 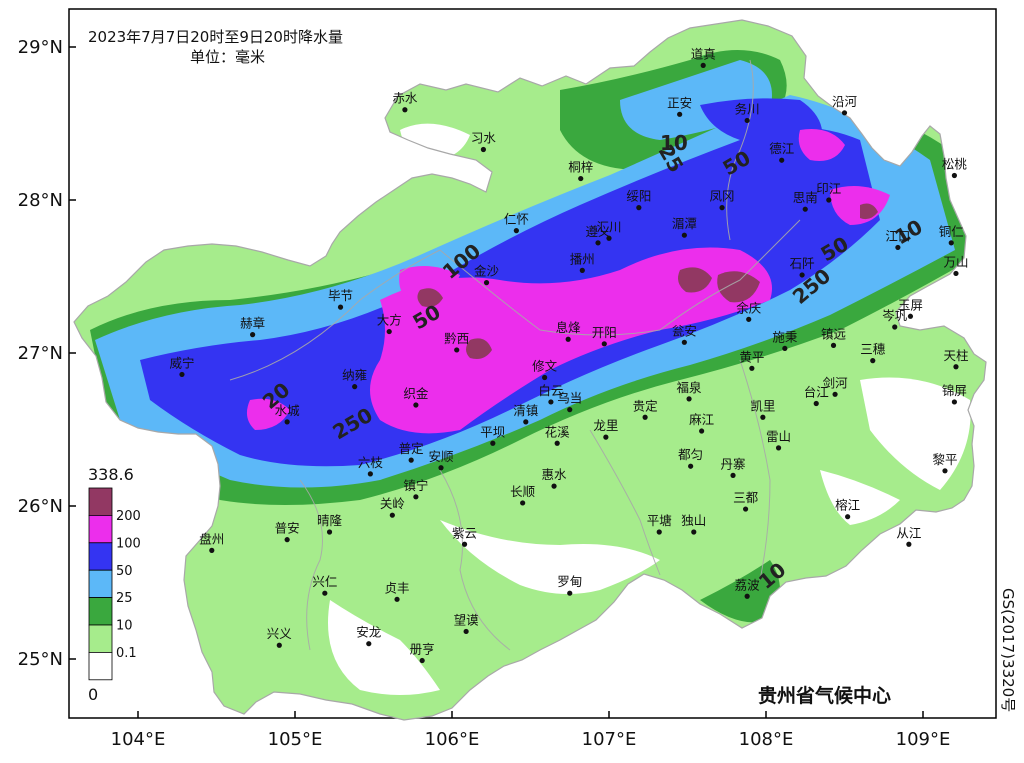 I want to click on city-label: 大方, so click(x=389, y=320).